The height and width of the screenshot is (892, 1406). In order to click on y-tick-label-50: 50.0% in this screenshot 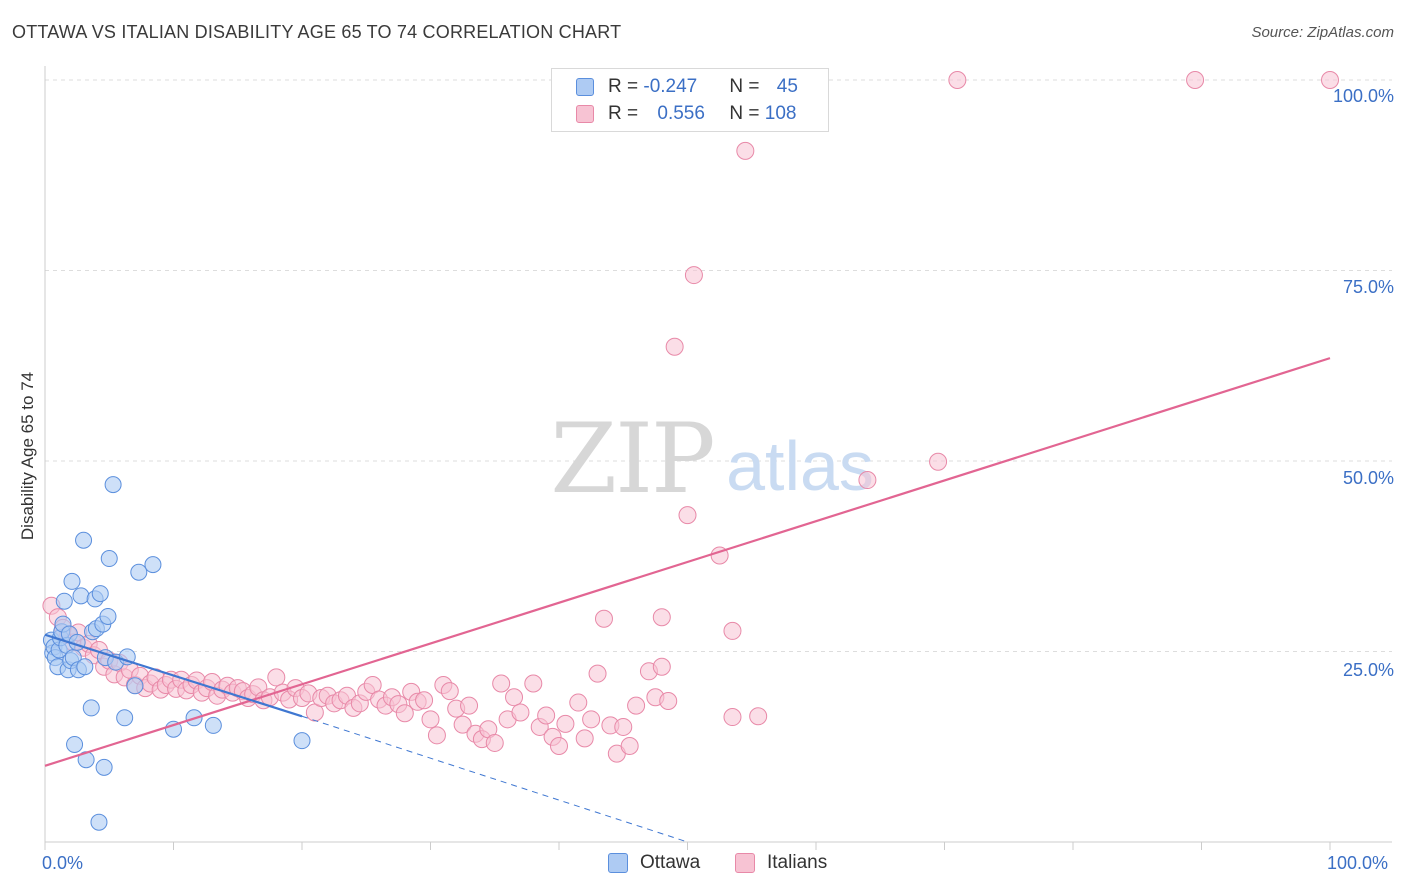, I will do `click(1368, 478)`.